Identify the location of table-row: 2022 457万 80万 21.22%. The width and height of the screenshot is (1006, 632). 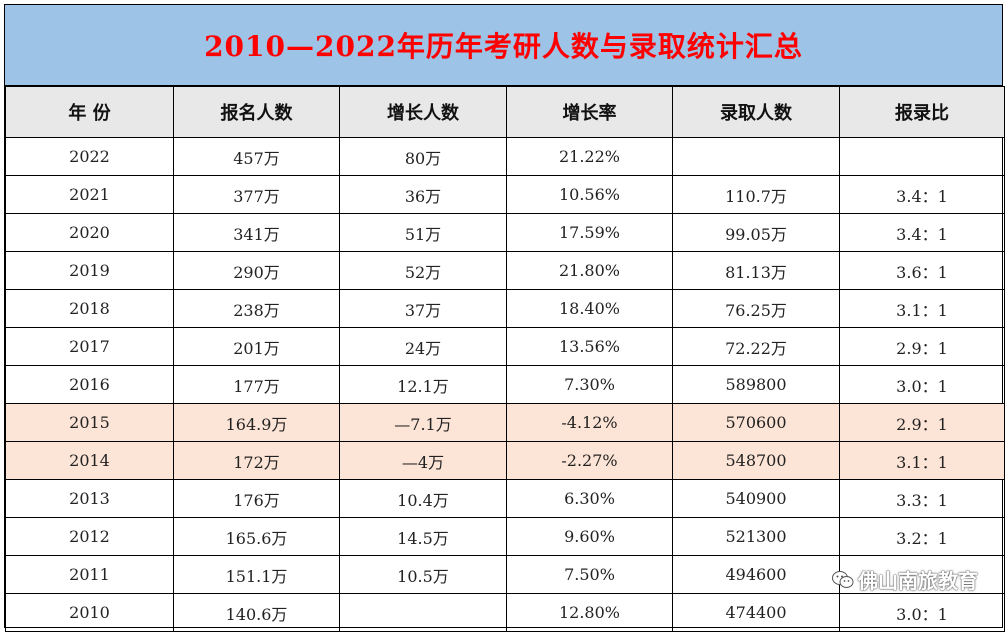
(505, 156).